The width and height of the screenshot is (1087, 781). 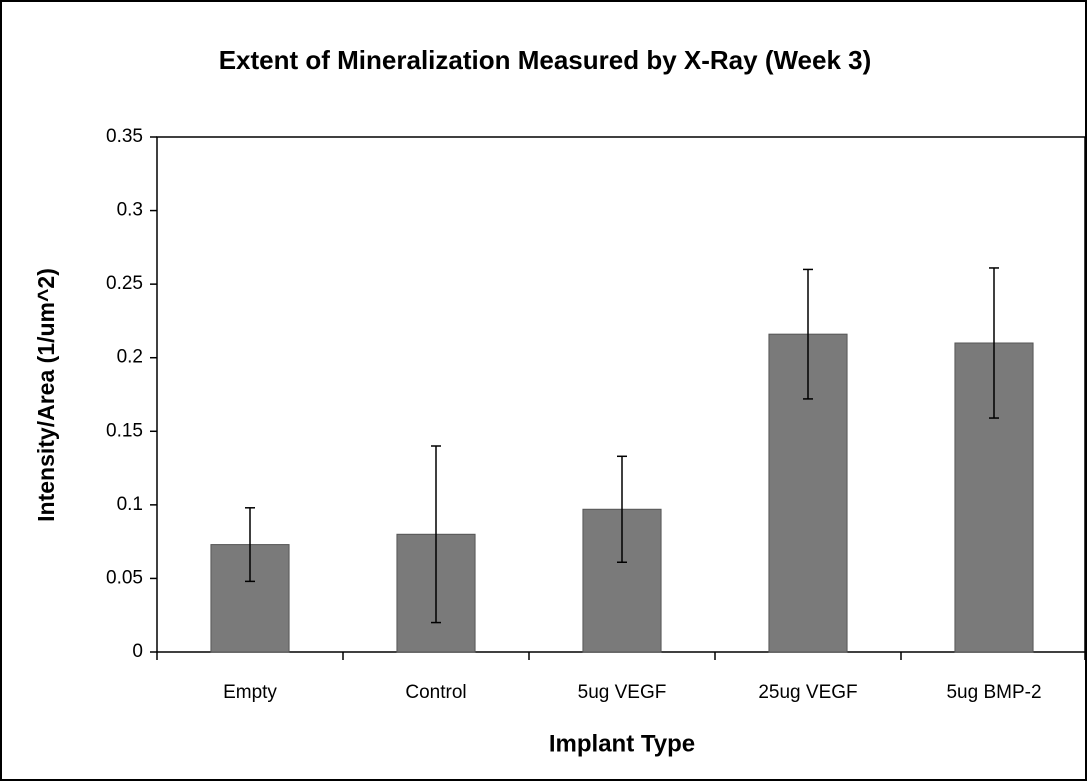 What do you see at coordinates (993, 692) in the screenshot?
I see `x-tick-label: 5ug BMP-2` at bounding box center [993, 692].